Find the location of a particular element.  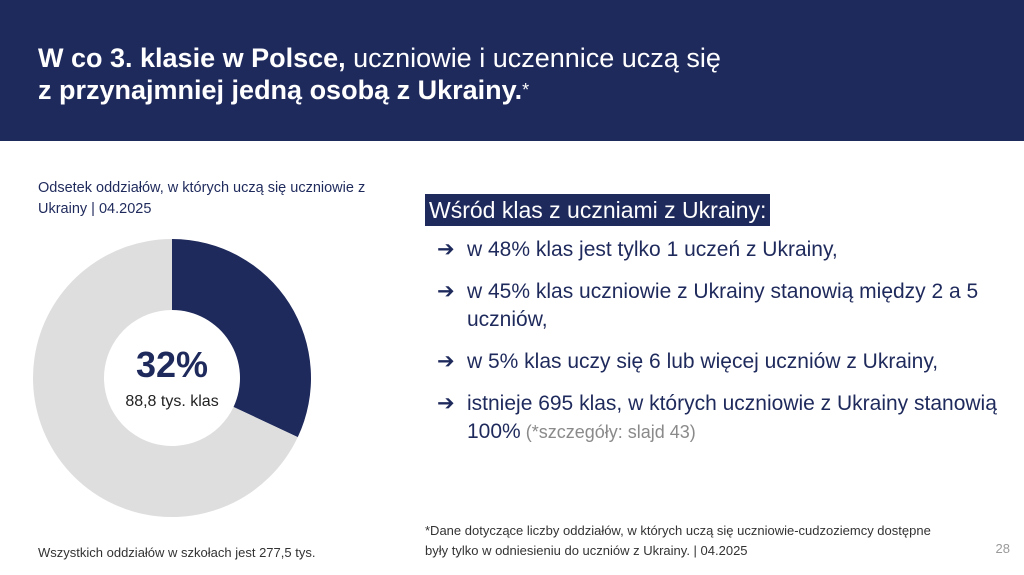

title-rest: uczniowie i uczennice uczą się is located at coordinates (533, 58).